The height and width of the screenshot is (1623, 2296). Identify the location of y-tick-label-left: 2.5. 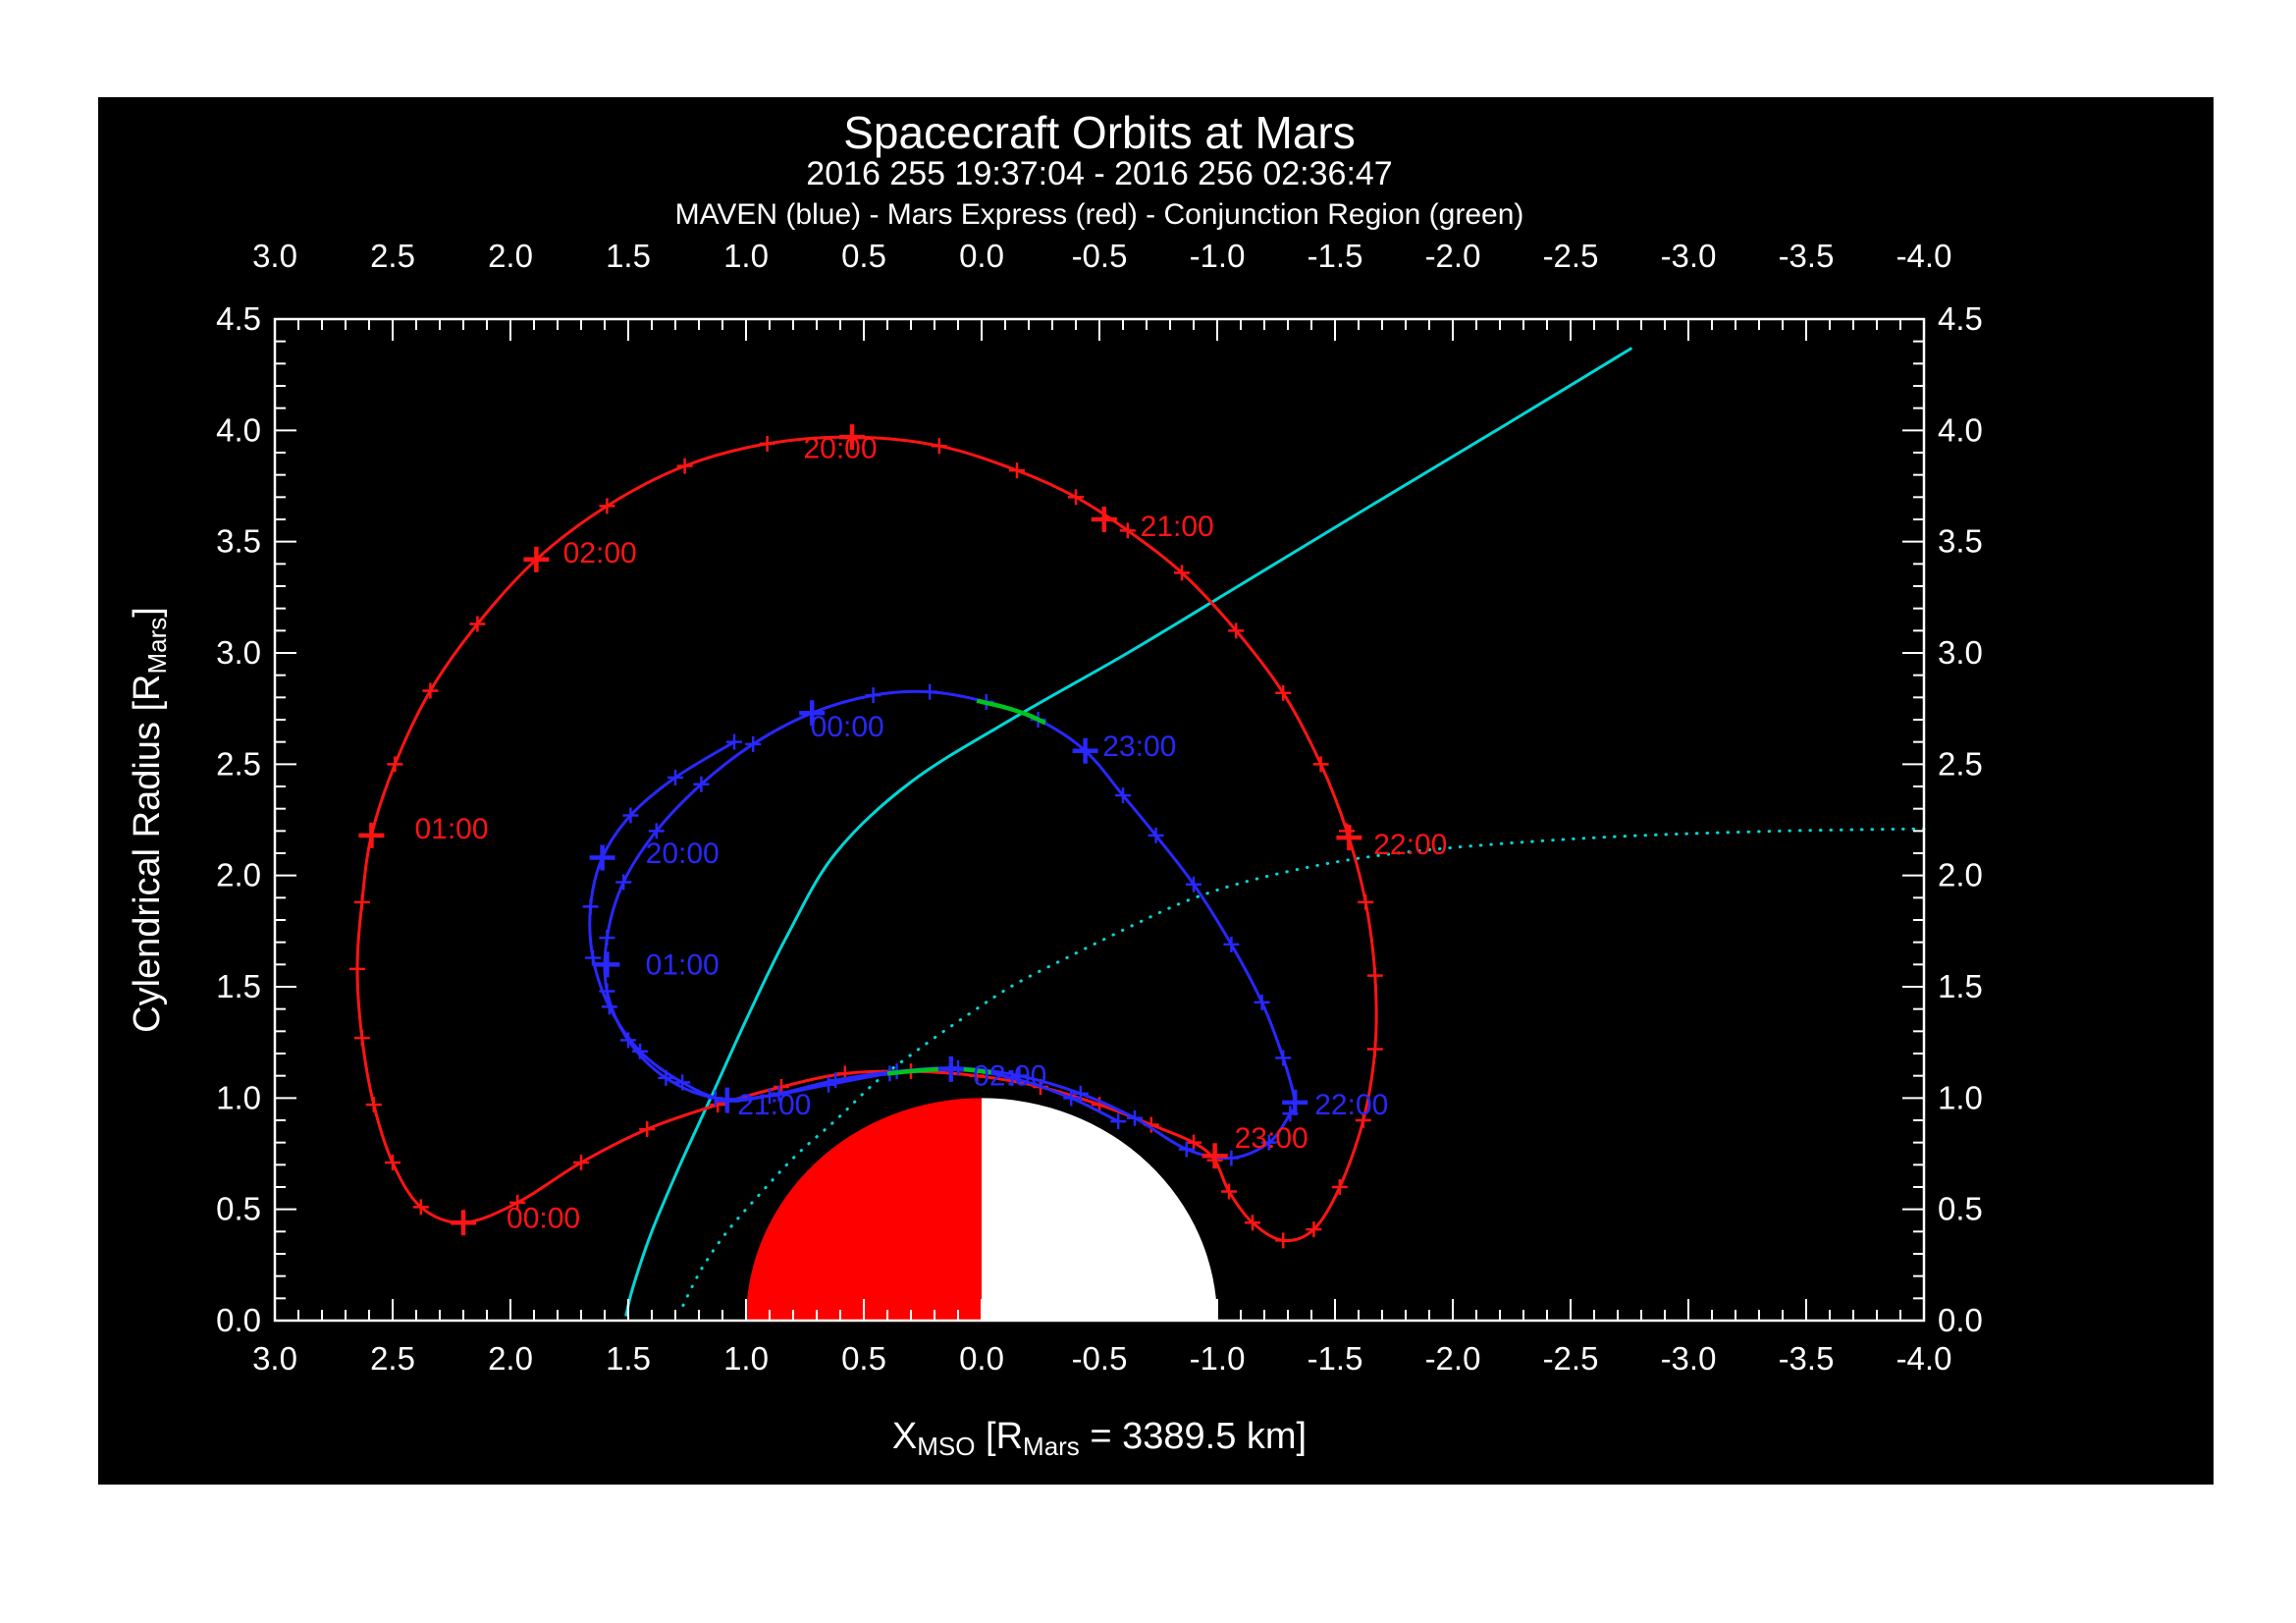
(238, 763).